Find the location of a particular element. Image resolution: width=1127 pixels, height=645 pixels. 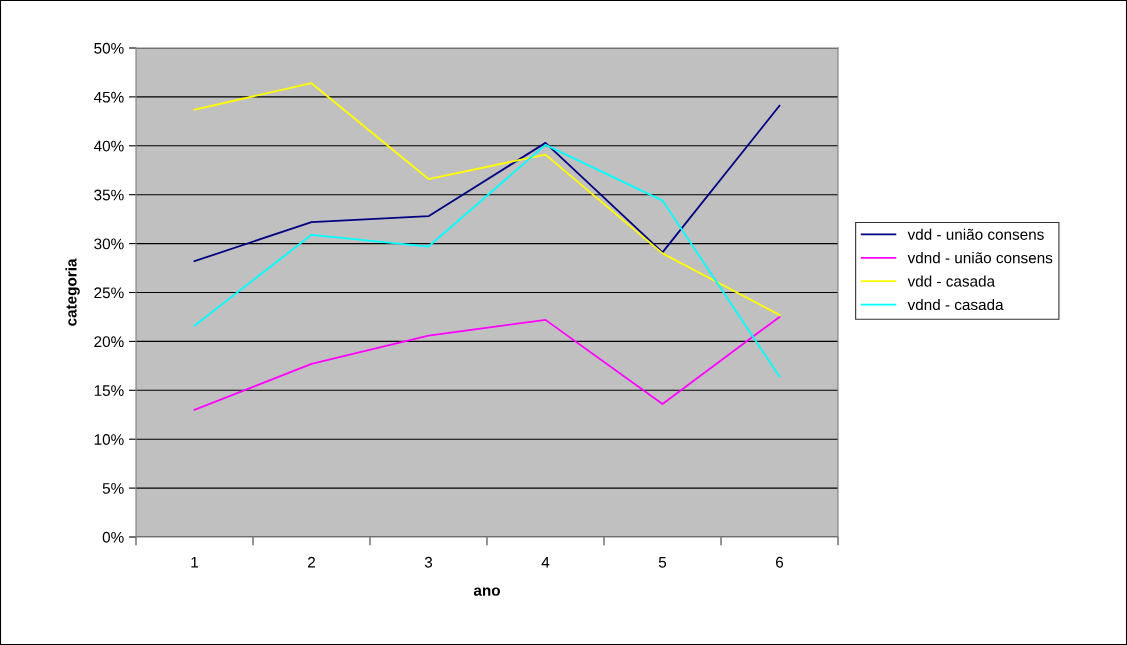

x-tick-label: 1 is located at coordinates (194, 562).